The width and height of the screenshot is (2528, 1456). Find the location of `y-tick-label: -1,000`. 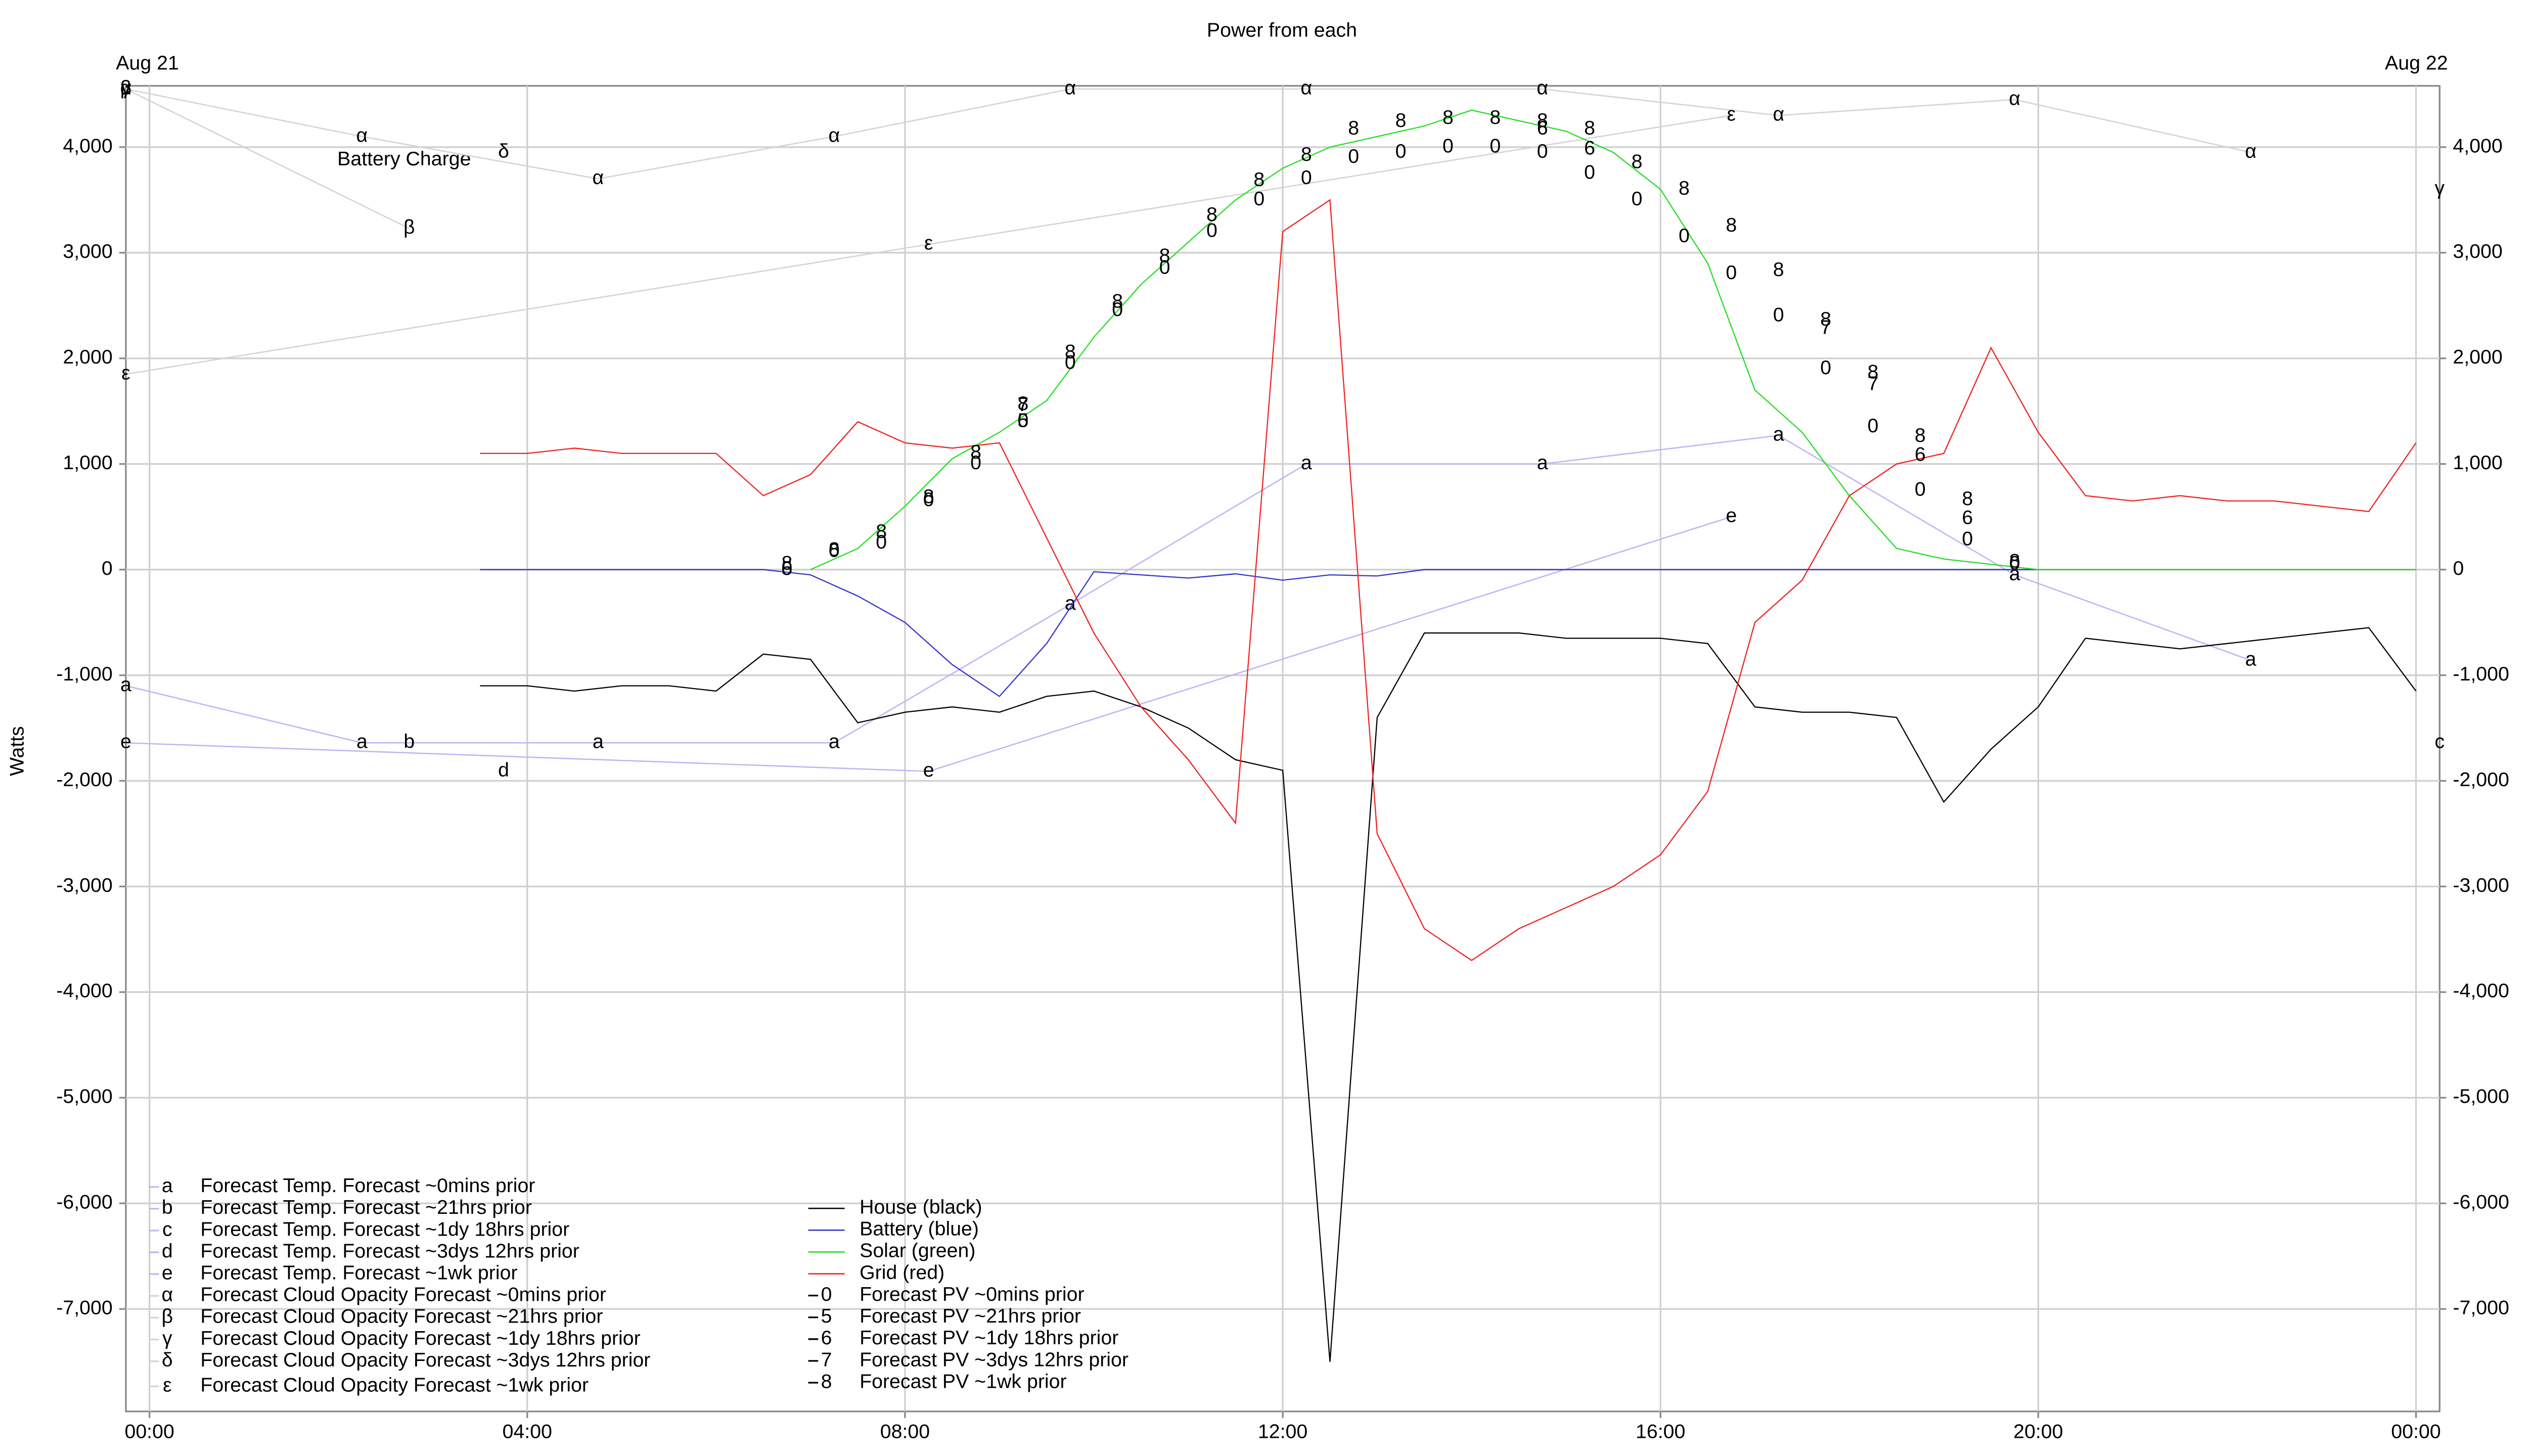

y-tick-label: -1,000 is located at coordinates (2481, 674).